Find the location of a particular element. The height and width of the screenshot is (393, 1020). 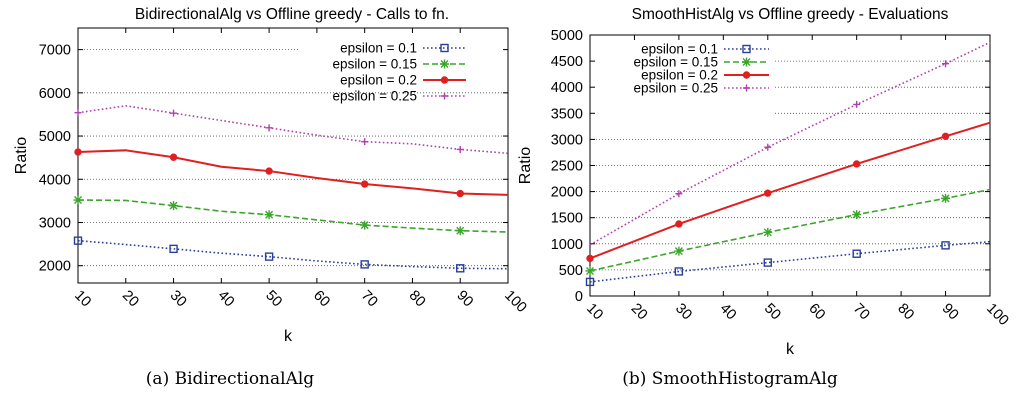

x-tick-label: 100 is located at coordinates (515, 302).